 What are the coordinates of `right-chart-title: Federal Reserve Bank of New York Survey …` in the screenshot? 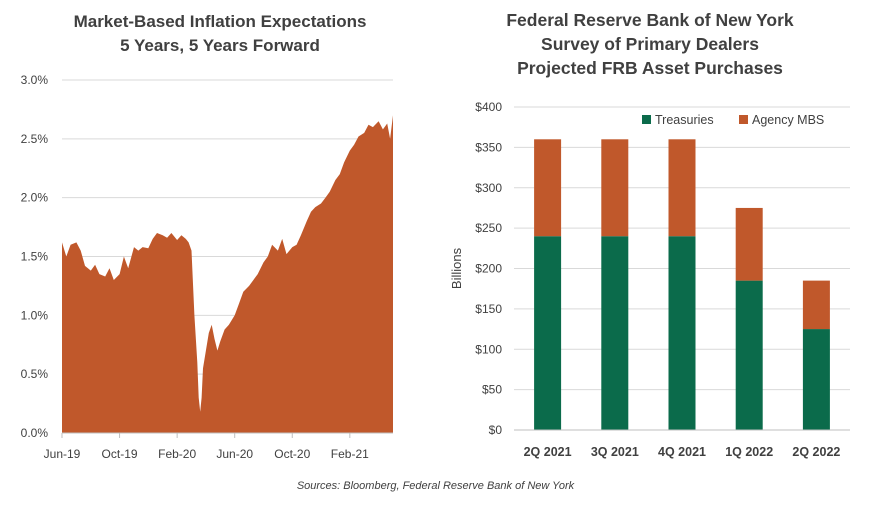 It's located at (650, 44).